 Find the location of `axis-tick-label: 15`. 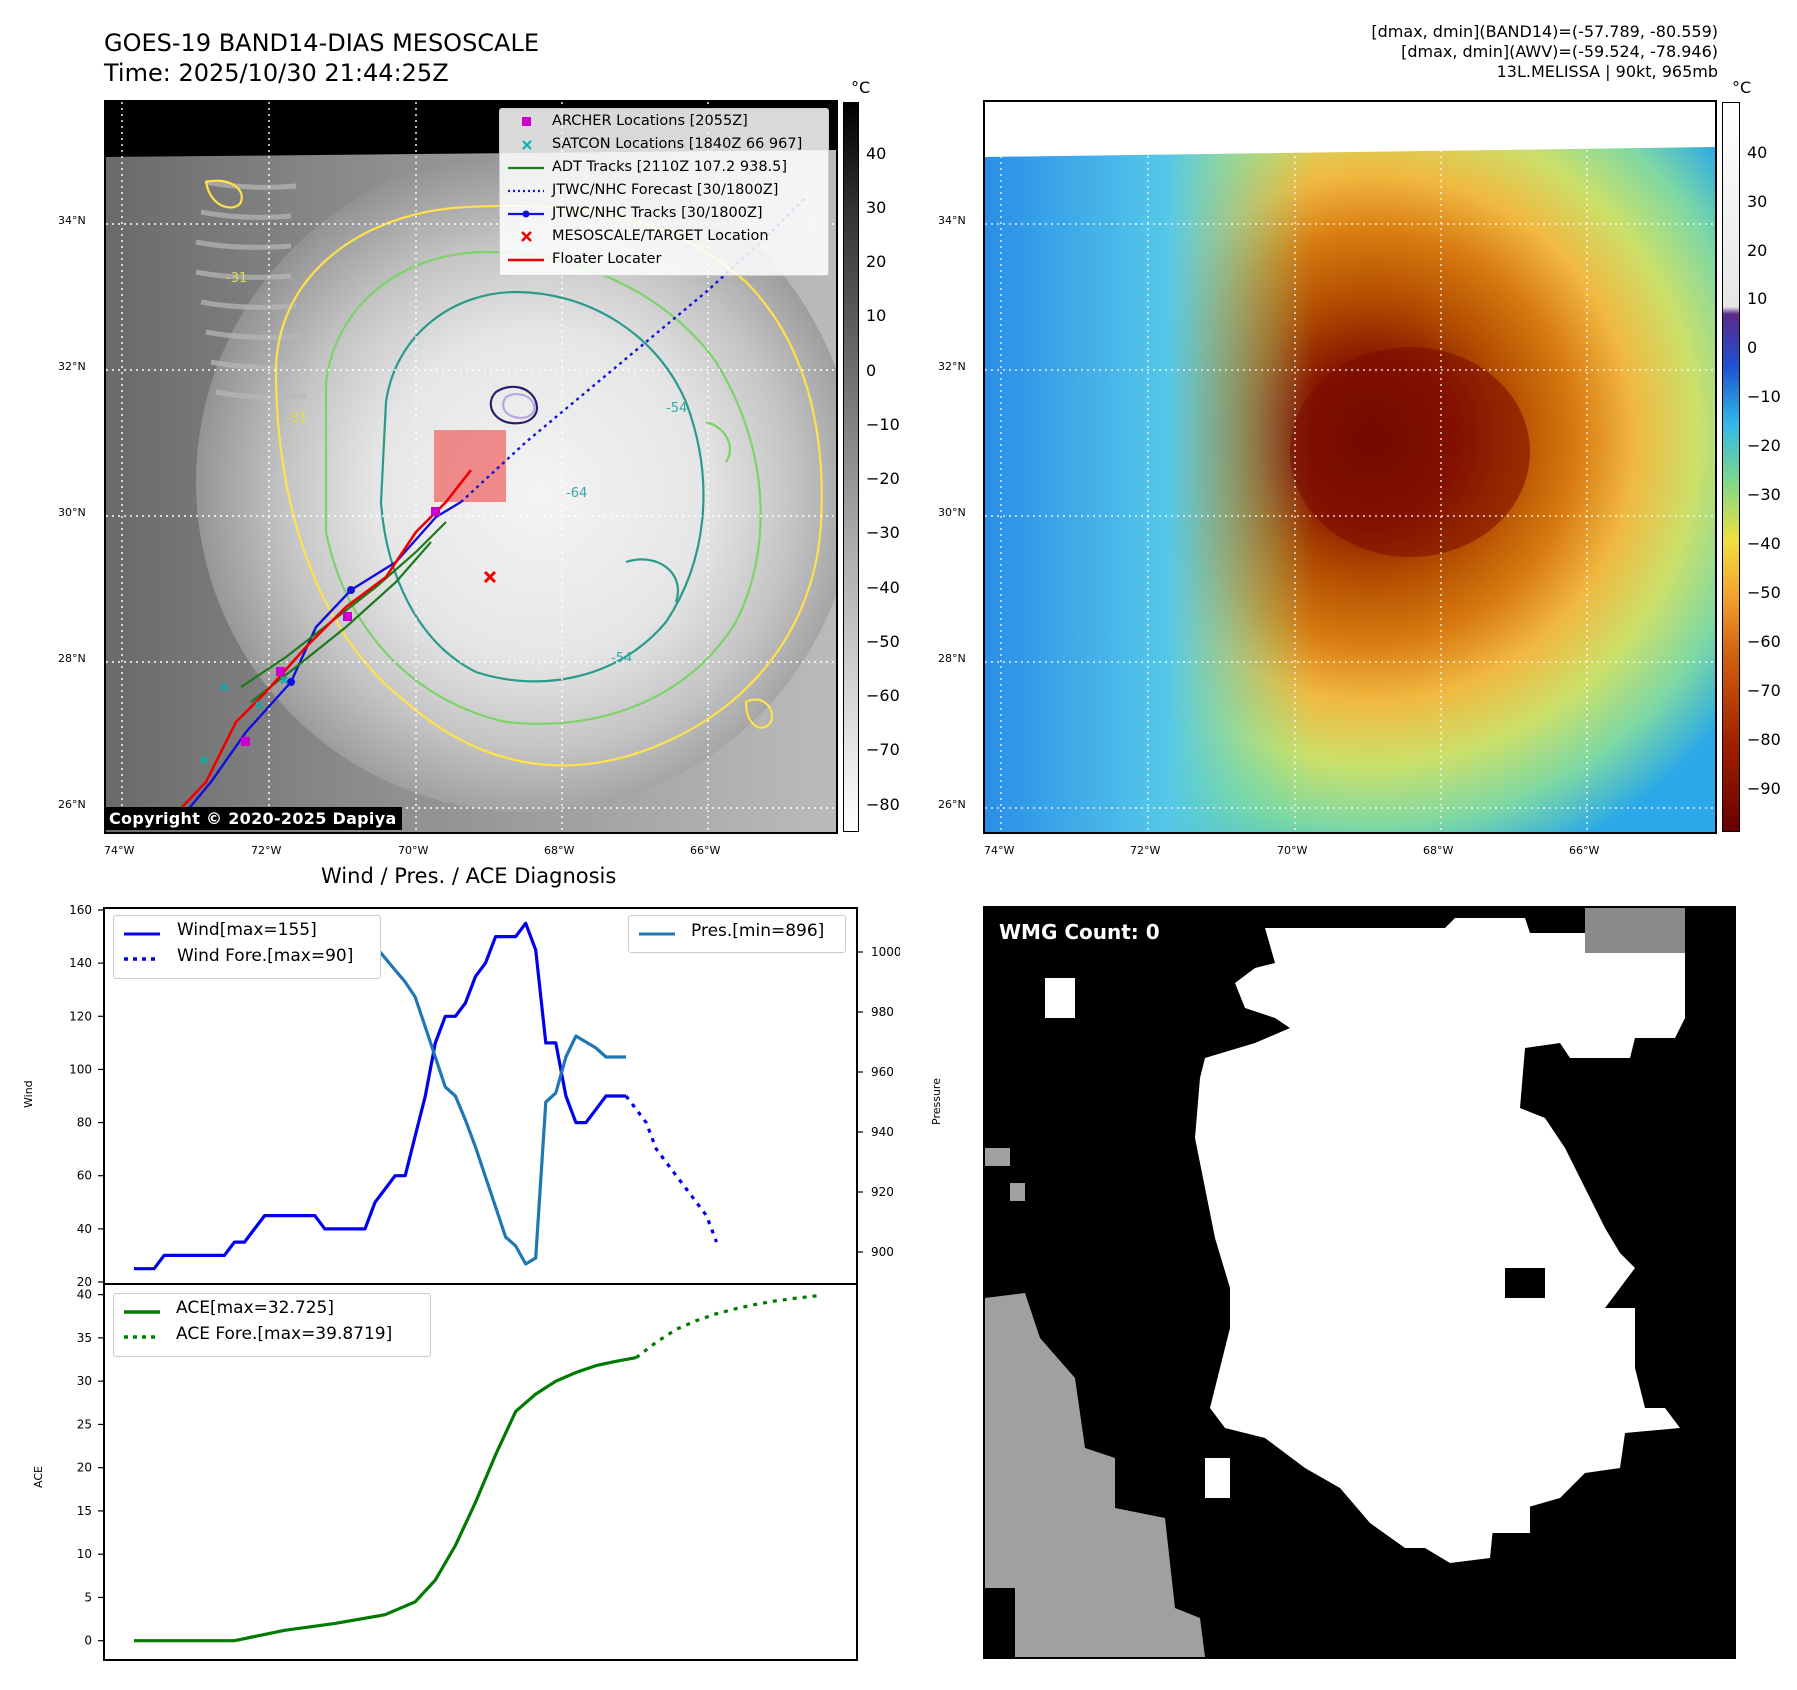

axis-tick-label: 15 is located at coordinates (84, 1511).